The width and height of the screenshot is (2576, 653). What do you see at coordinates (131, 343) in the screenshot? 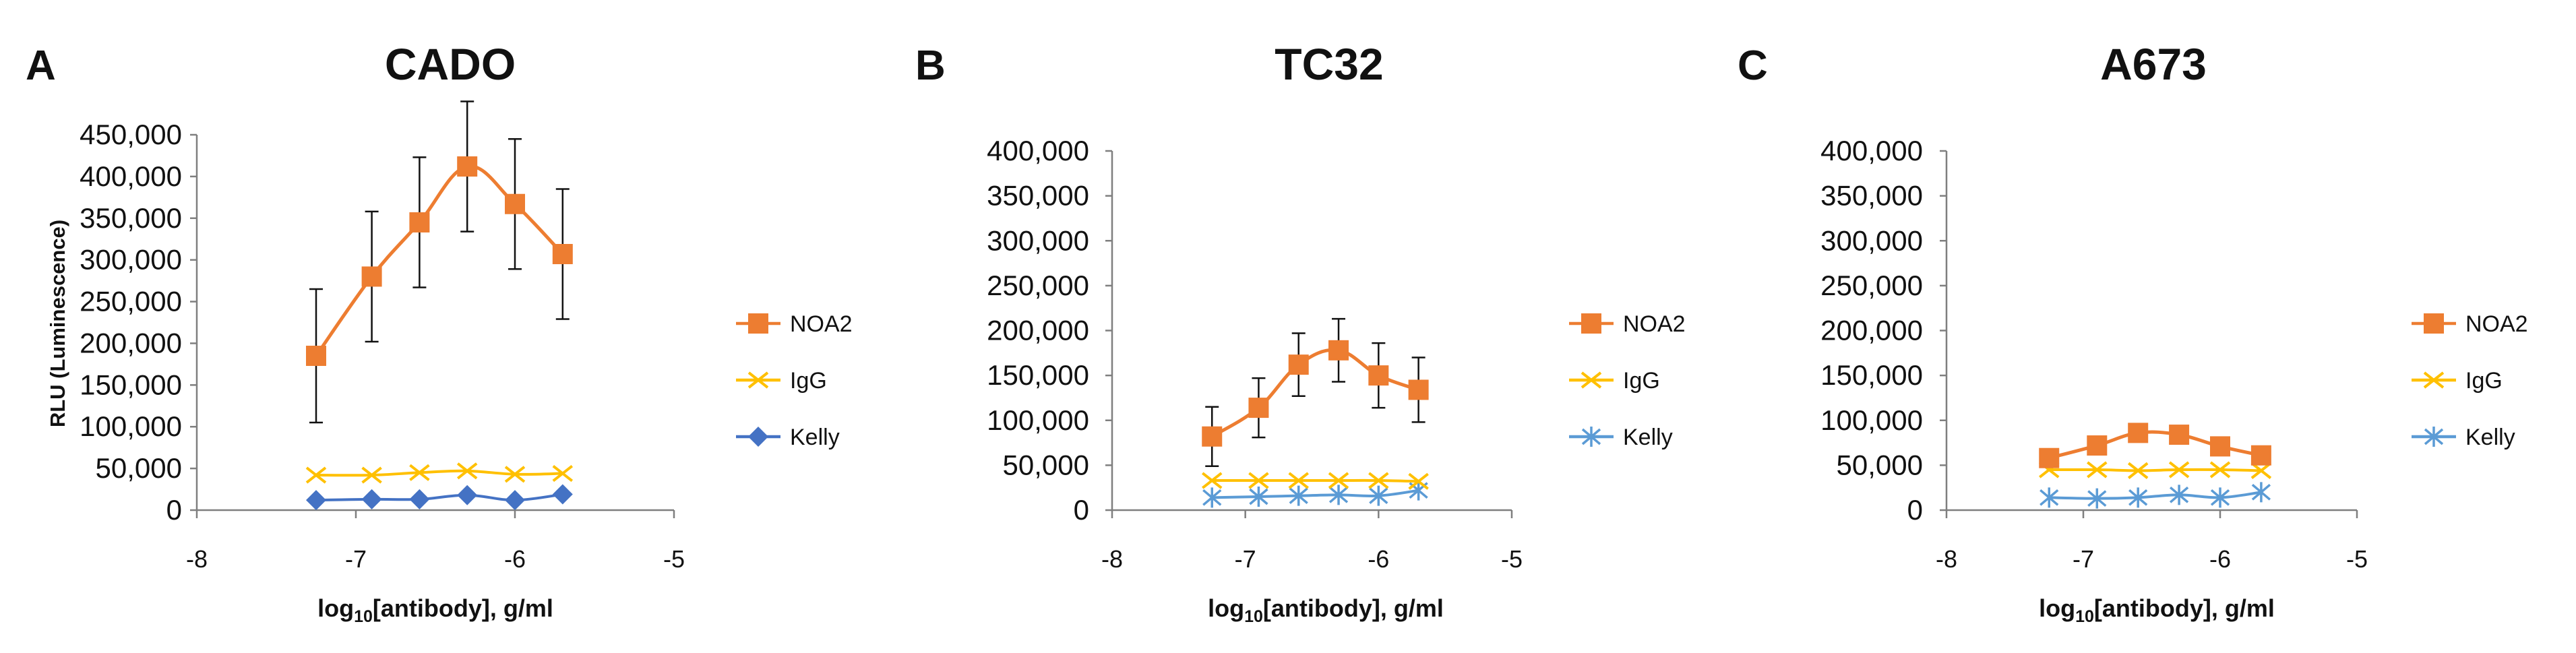
I see `y-tick-label: 200,000` at bounding box center [131, 343].